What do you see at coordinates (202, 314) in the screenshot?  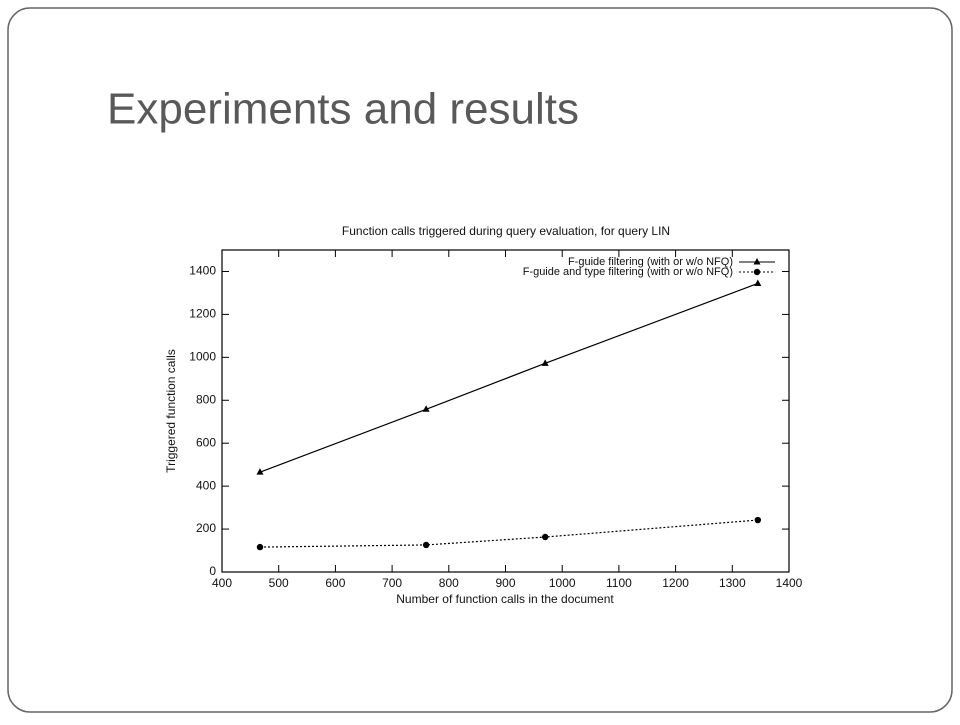 I see `y-tick-label: 1200` at bounding box center [202, 314].